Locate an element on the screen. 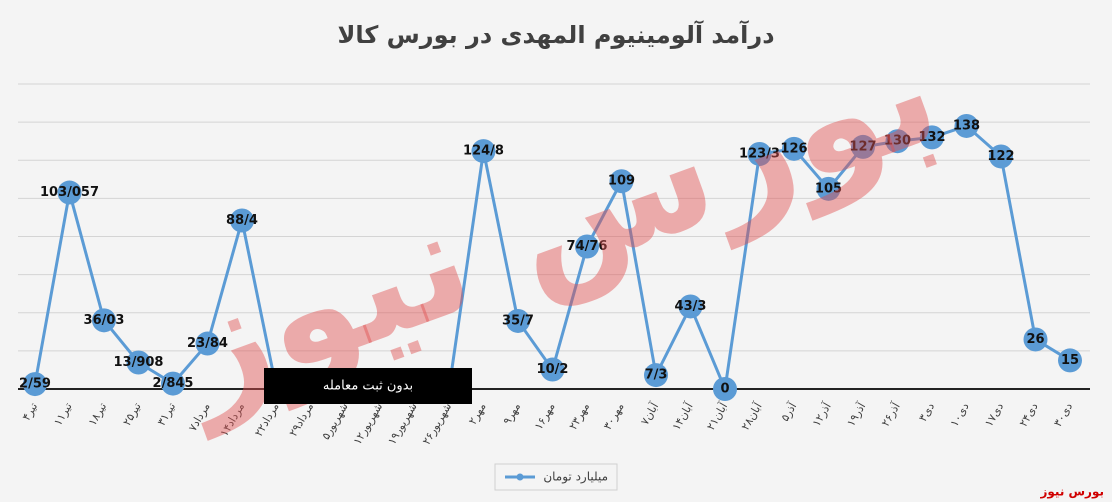 This screenshot has height=502, width=1112. data-label: 124/8 is located at coordinates (483, 151).